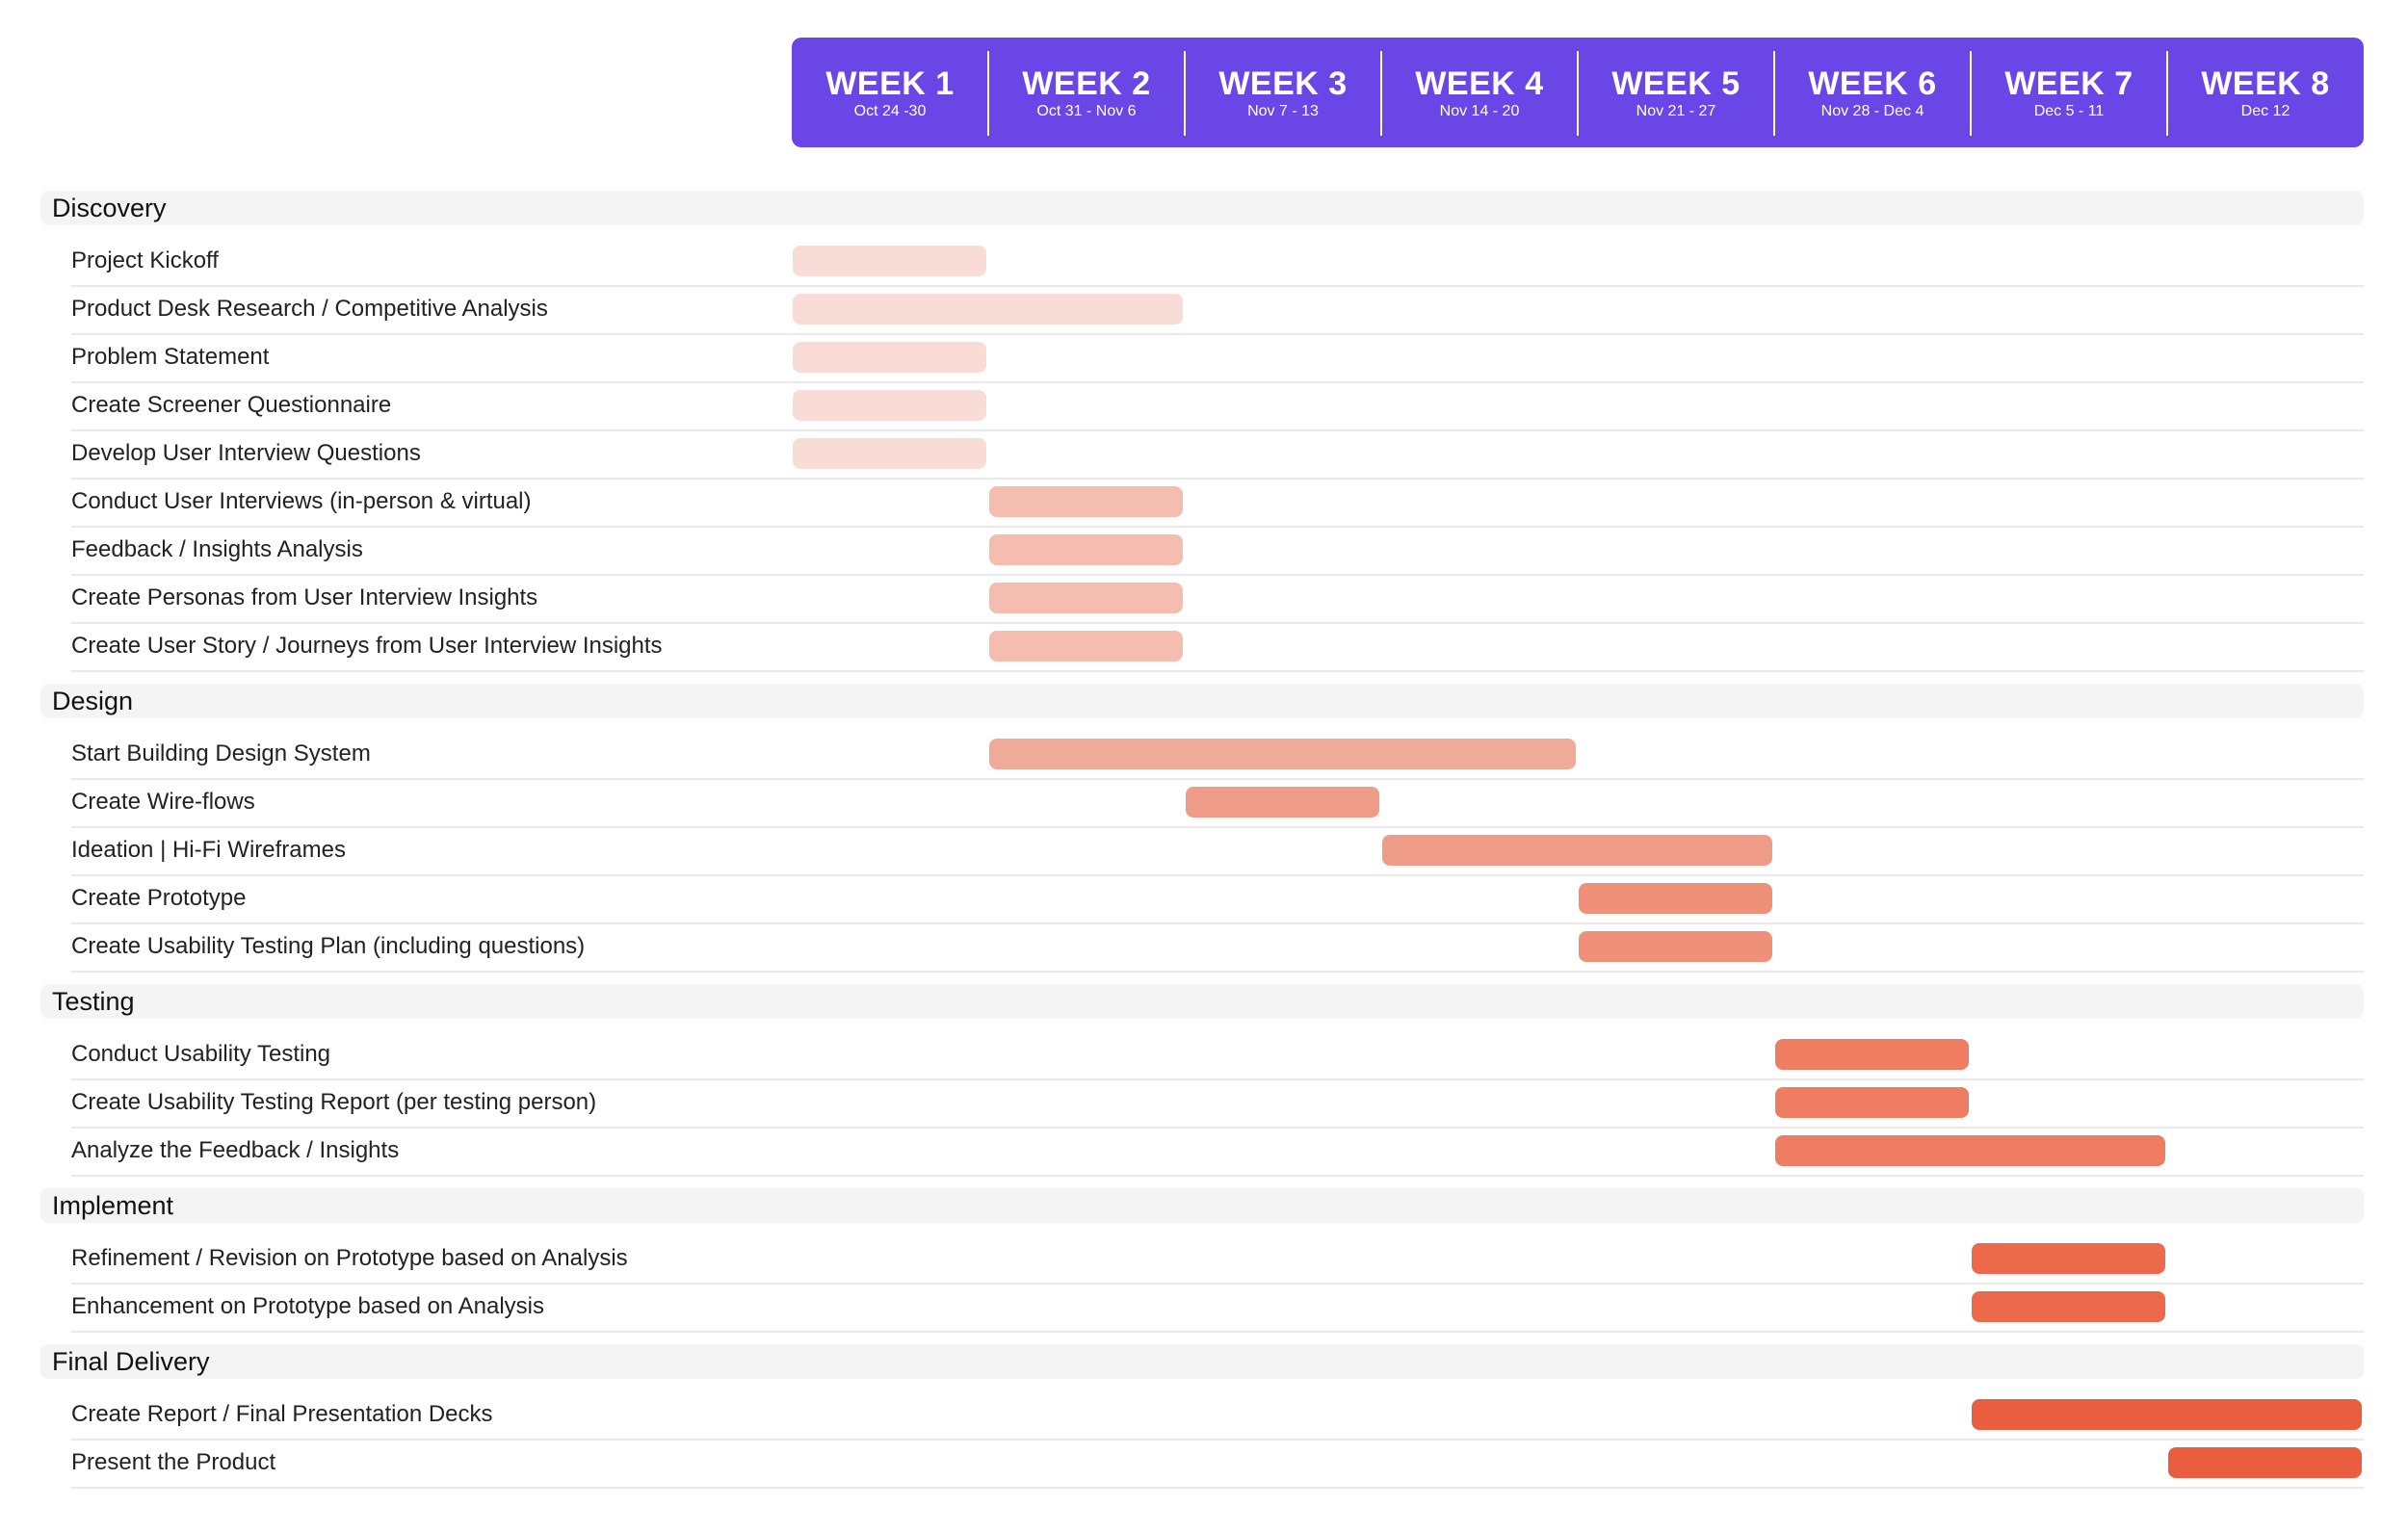  Describe the element at coordinates (2265, 111) in the screenshot. I see `week-date-range: Dec 12` at that location.